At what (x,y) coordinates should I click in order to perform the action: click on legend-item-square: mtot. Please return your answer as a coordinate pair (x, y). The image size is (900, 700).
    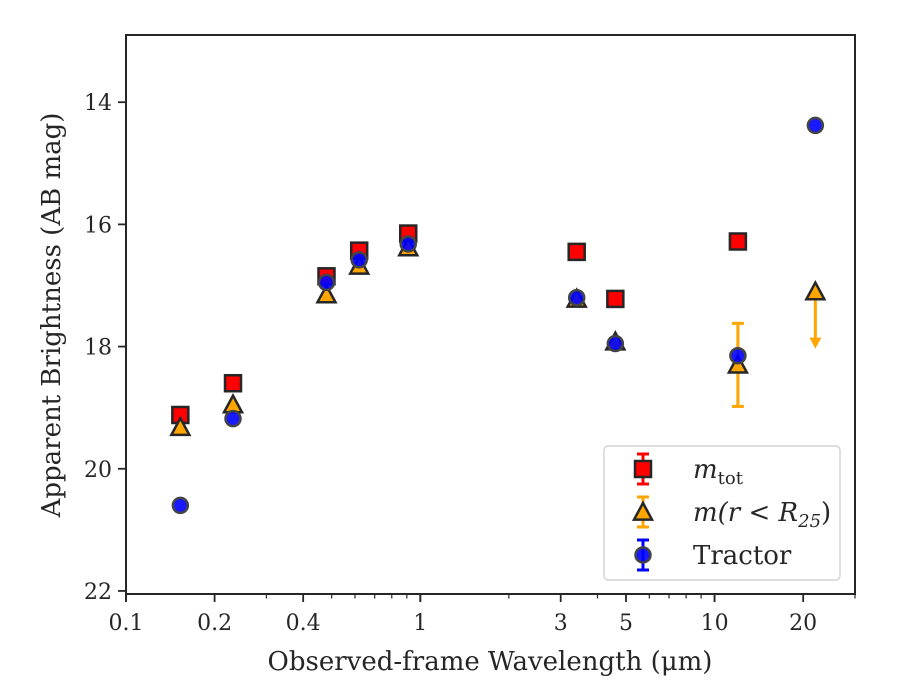
    Looking at the image, I should click on (688, 470).